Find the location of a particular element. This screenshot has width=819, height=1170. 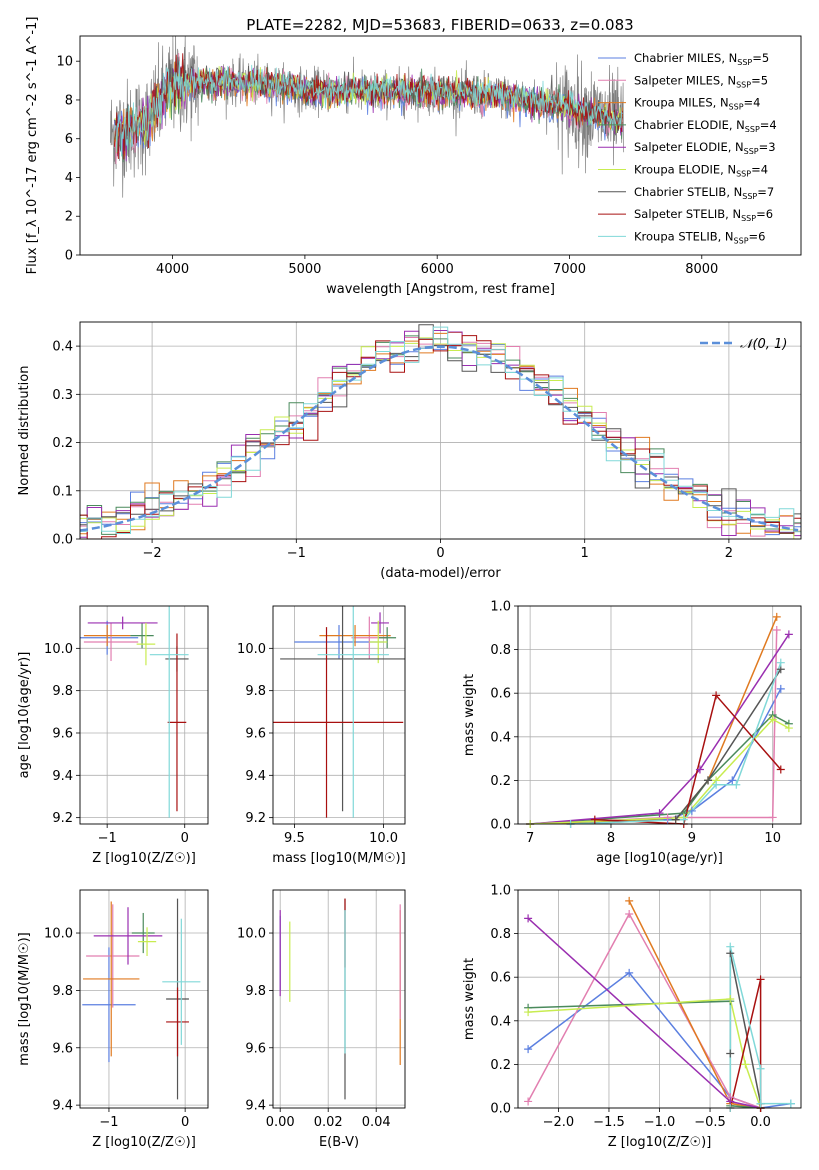

x-tick-label: 0.00 is located at coordinates (280, 1122).